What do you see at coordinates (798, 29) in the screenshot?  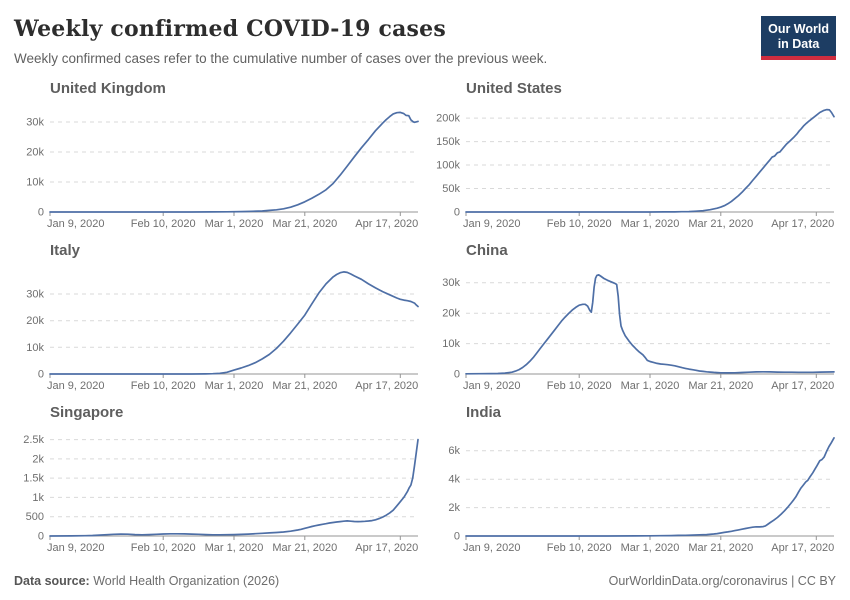 I see `owid-logo-line1: Our World` at bounding box center [798, 29].